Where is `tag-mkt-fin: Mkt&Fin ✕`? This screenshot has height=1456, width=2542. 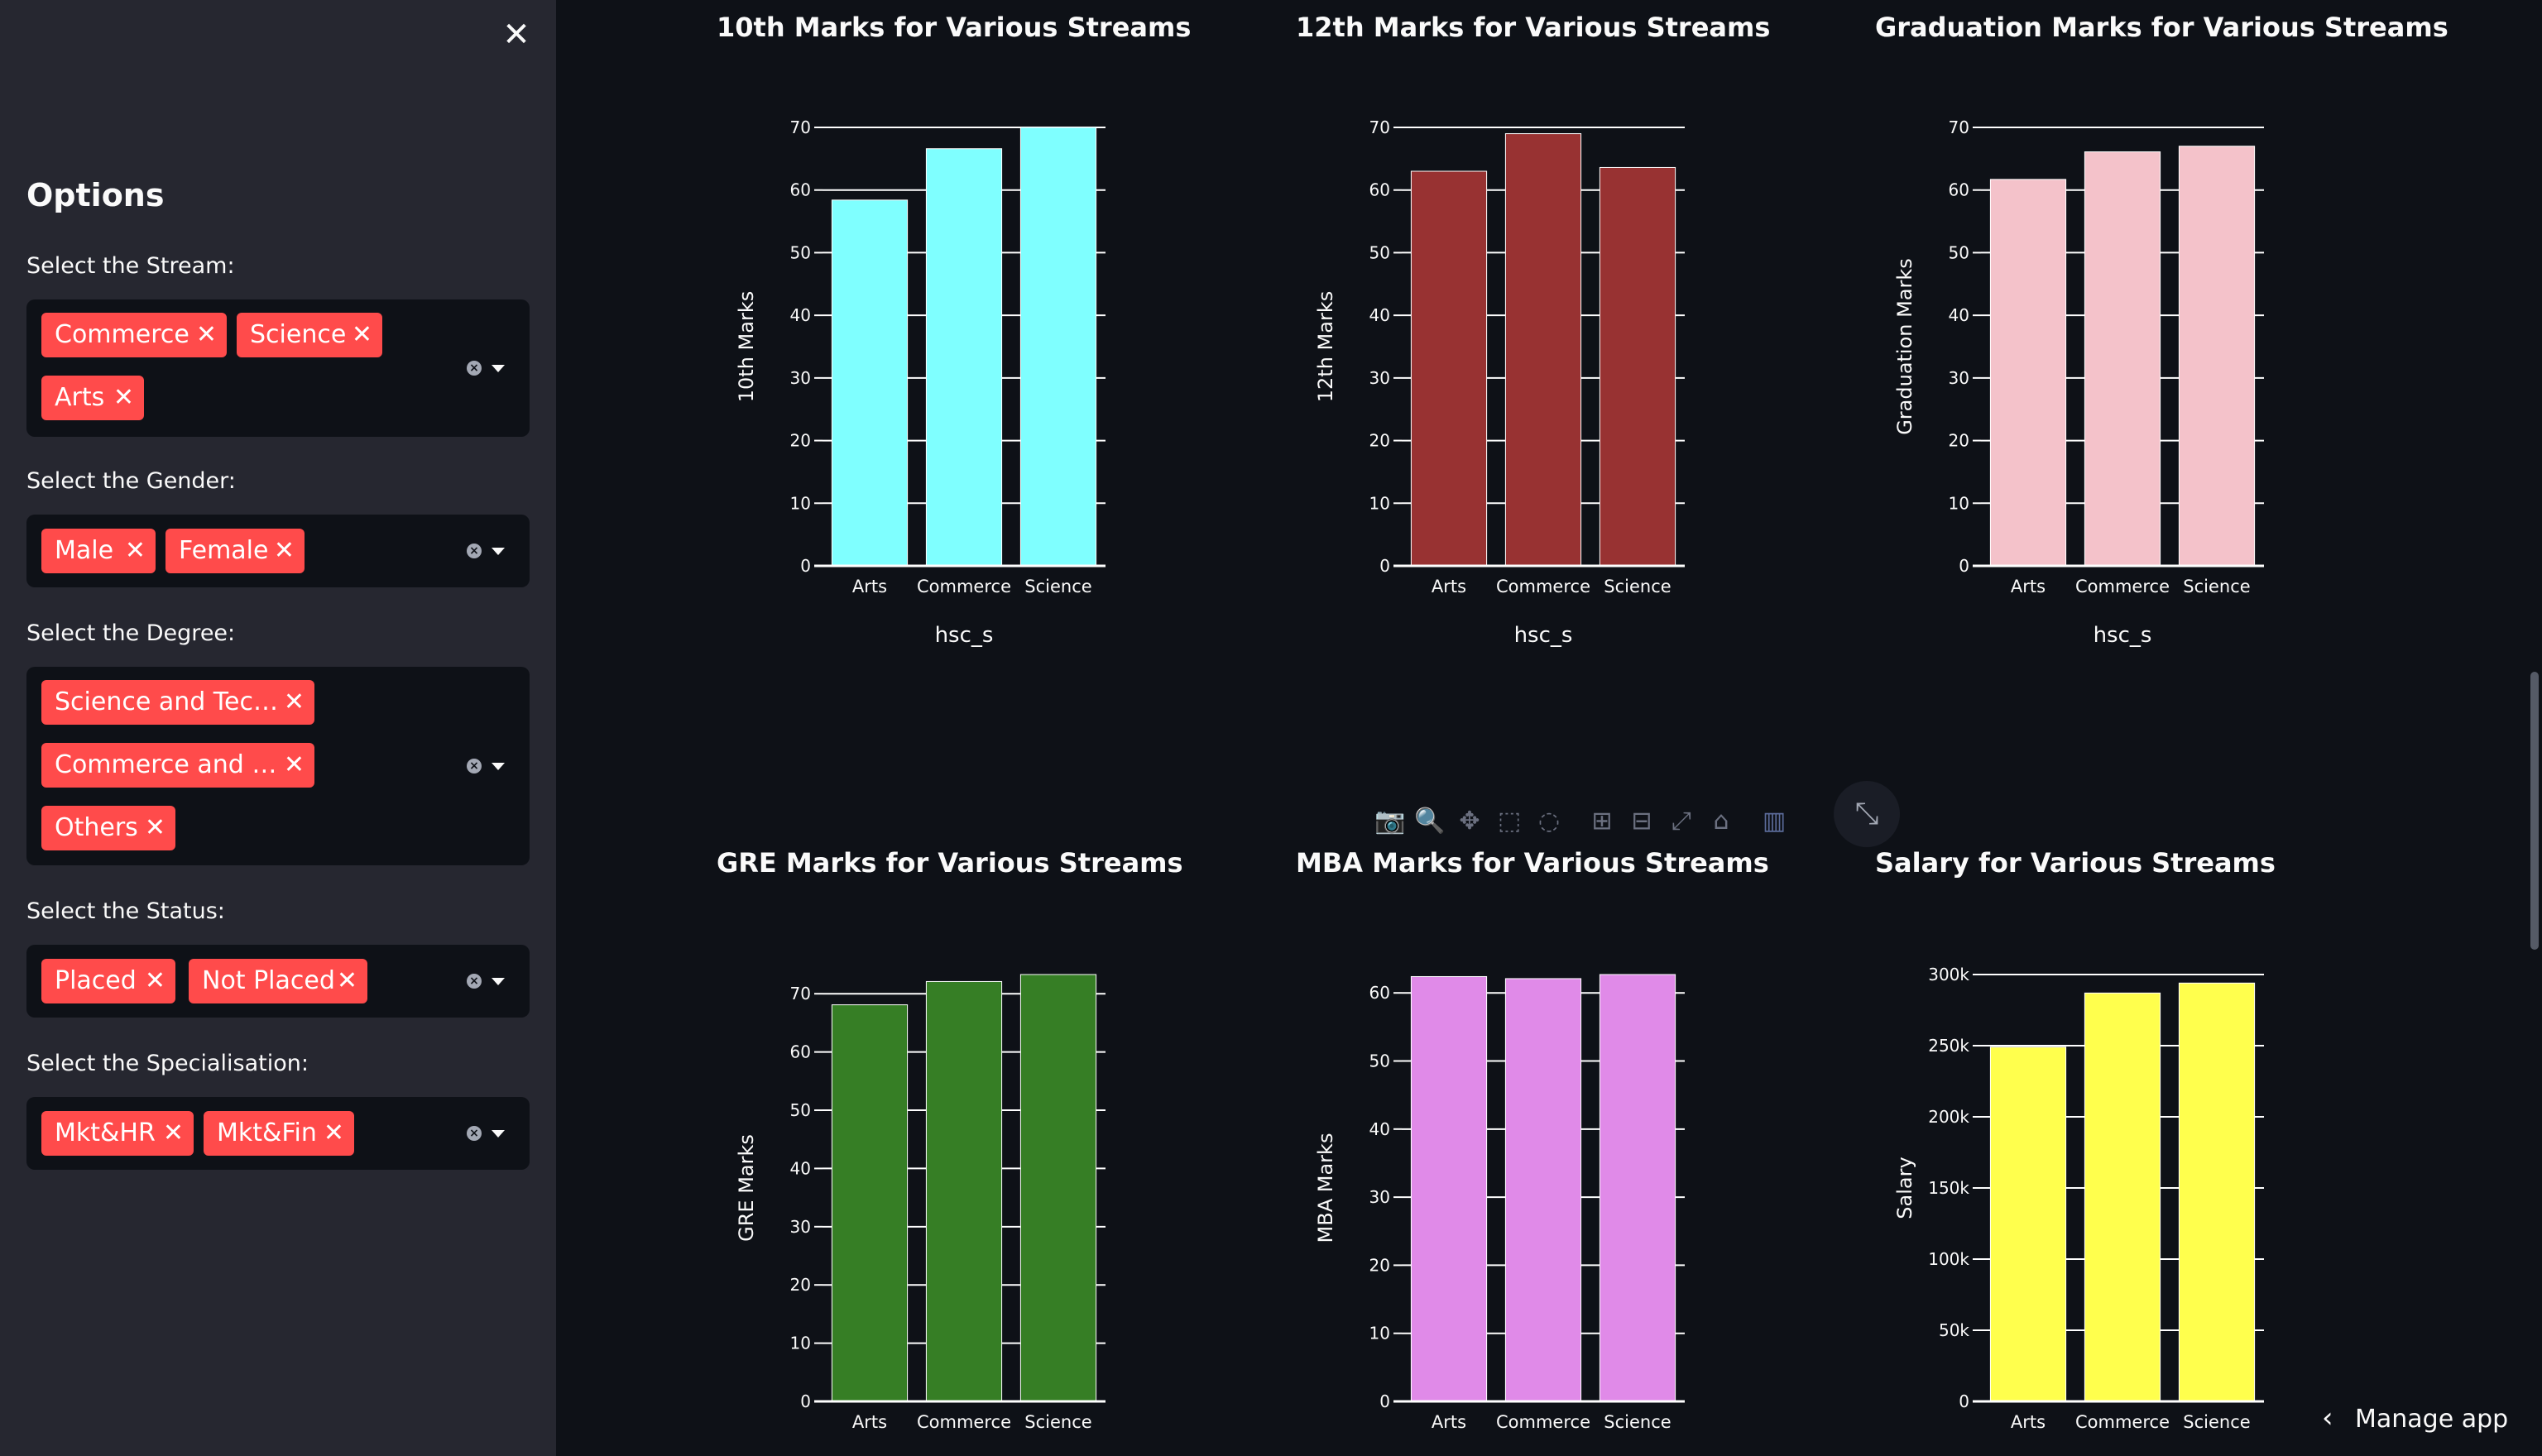
tag-mkt-fin: Mkt&Fin ✕ is located at coordinates (279, 1133).